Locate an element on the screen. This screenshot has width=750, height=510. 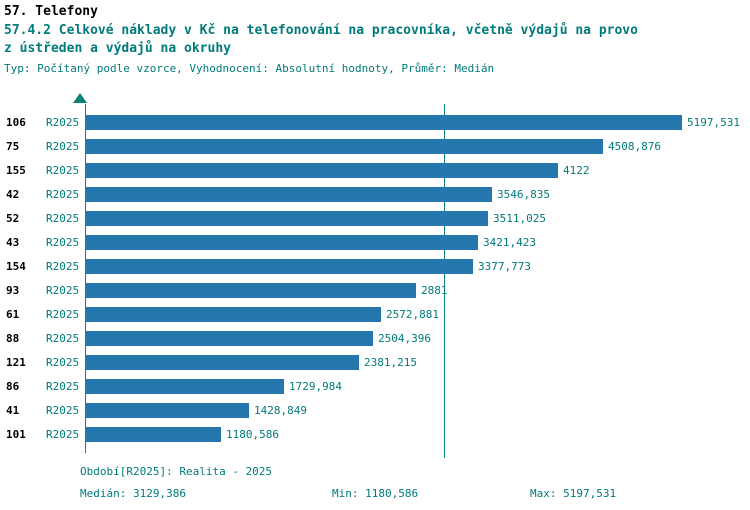
report-title: 57. Telefony is located at coordinates (51, 11).